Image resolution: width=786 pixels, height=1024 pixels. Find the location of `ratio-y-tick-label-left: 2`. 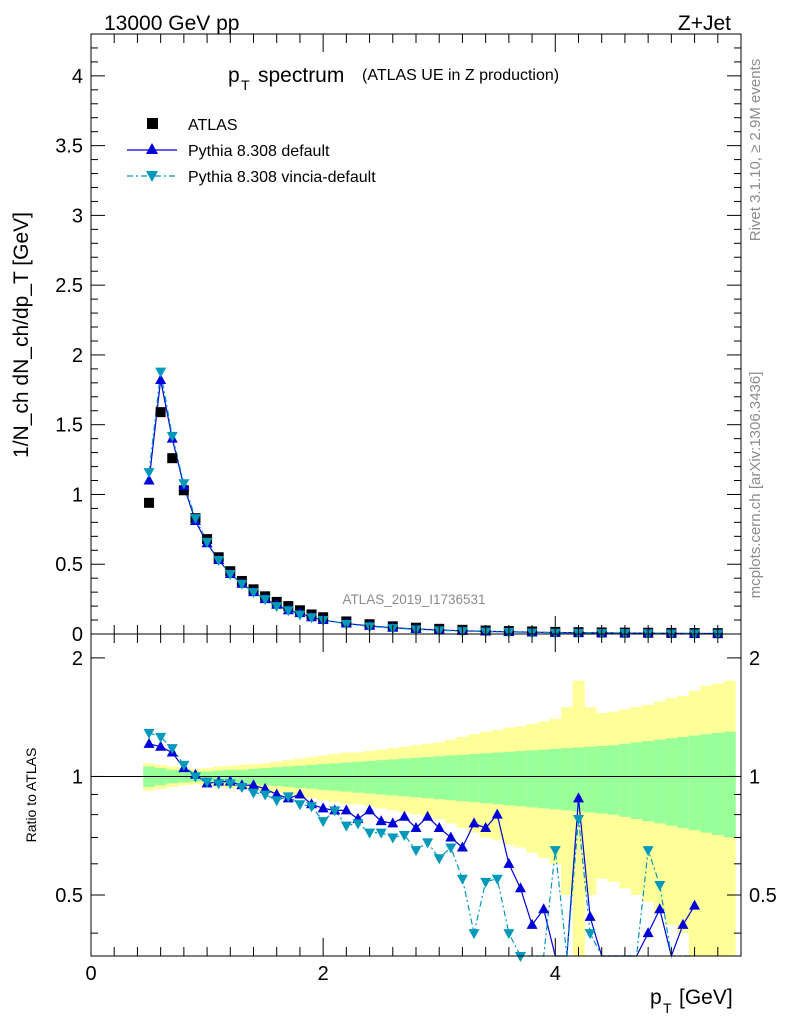

ratio-y-tick-label-left: 2 is located at coordinates (77, 659).